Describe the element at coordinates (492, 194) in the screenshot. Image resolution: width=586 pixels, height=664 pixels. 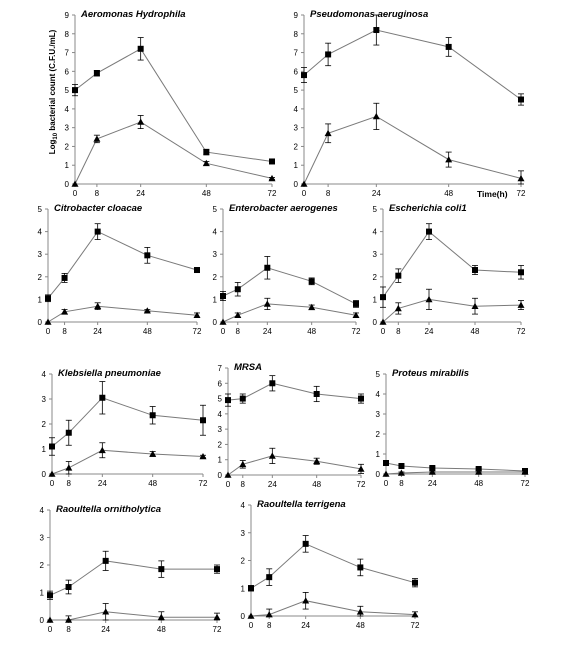
I see `x-axis-unit-label: Time(h)` at that location.